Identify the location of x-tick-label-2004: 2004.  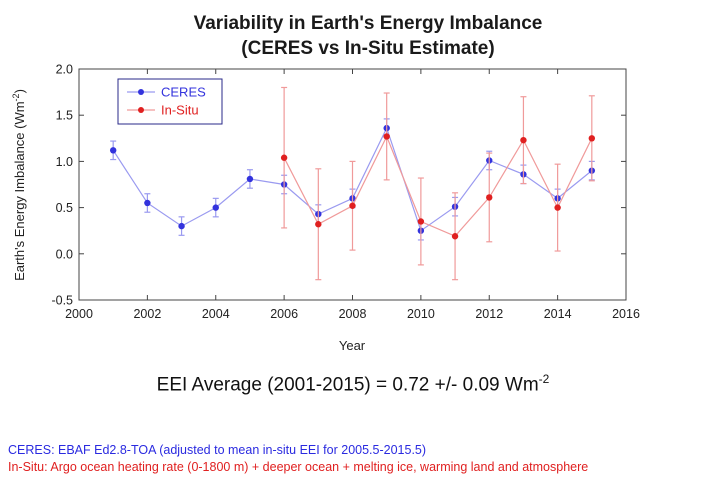
(216, 314).